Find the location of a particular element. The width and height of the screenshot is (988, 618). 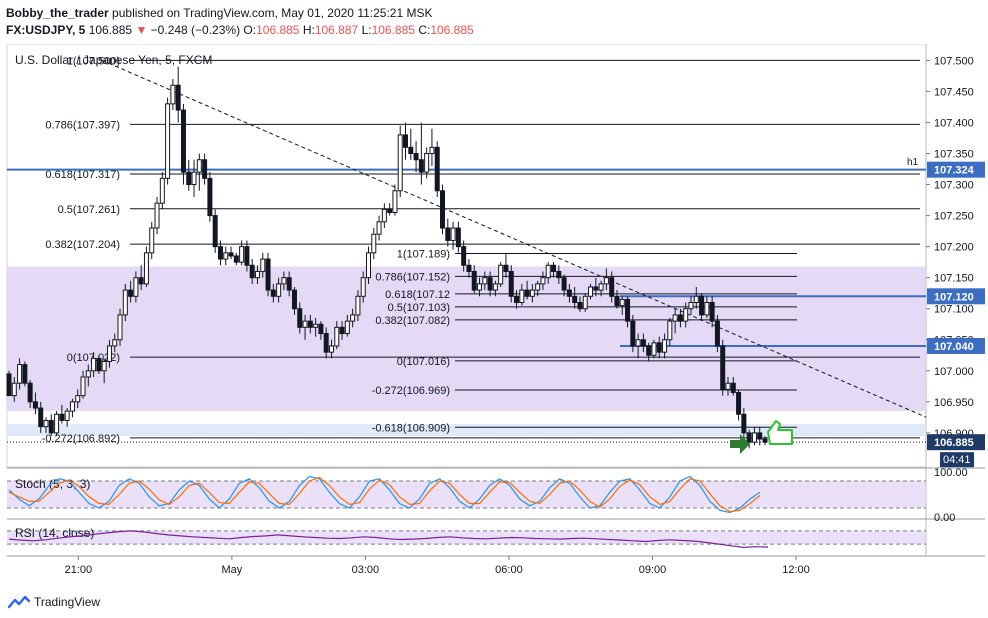

stoch-band is located at coordinates (466, 494).